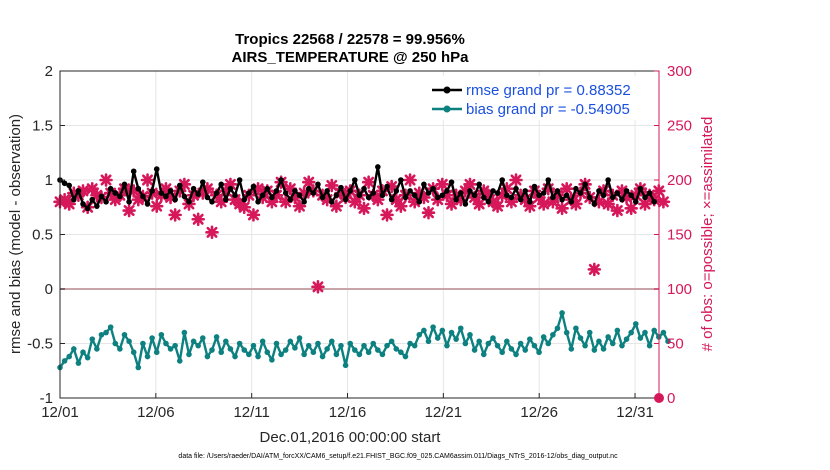  What do you see at coordinates (46, 235) in the screenshot?
I see `y-axis-ticks: -1 -0.5 0 0.5 1 1.5 2` at bounding box center [46, 235].